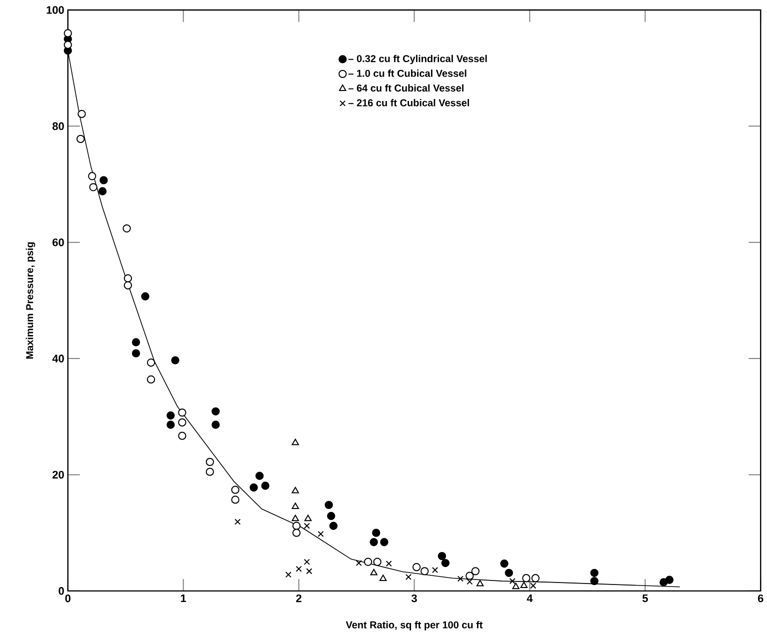 The width and height of the screenshot is (767, 642). Describe the element at coordinates (645, 598) in the screenshot. I see `x-tick-label: 5` at that location.